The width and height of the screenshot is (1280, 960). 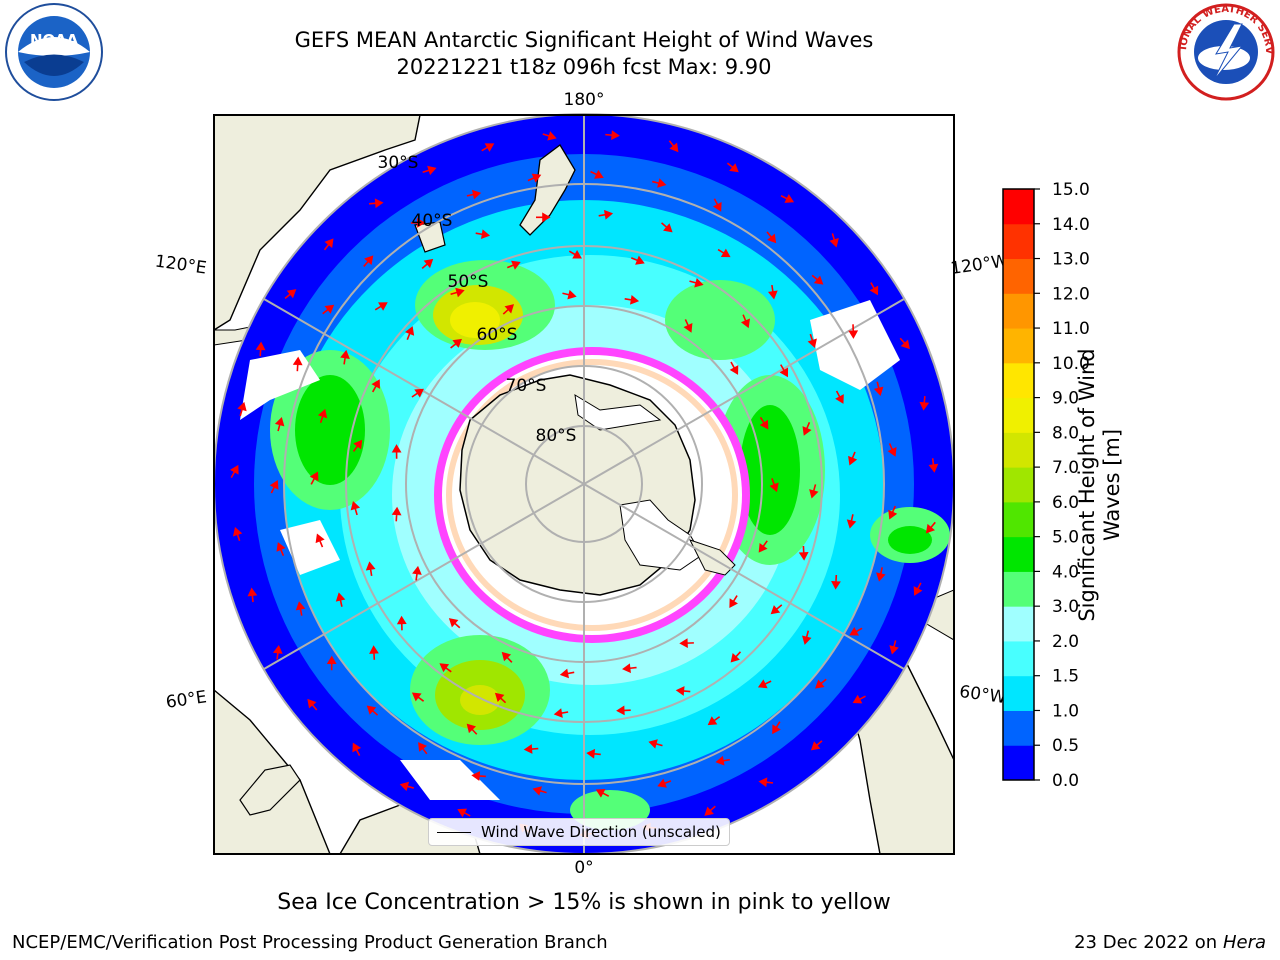 What do you see at coordinates (1065, 468) in the screenshot?
I see `colorbar-tick-label: 7.0` at bounding box center [1065, 468].